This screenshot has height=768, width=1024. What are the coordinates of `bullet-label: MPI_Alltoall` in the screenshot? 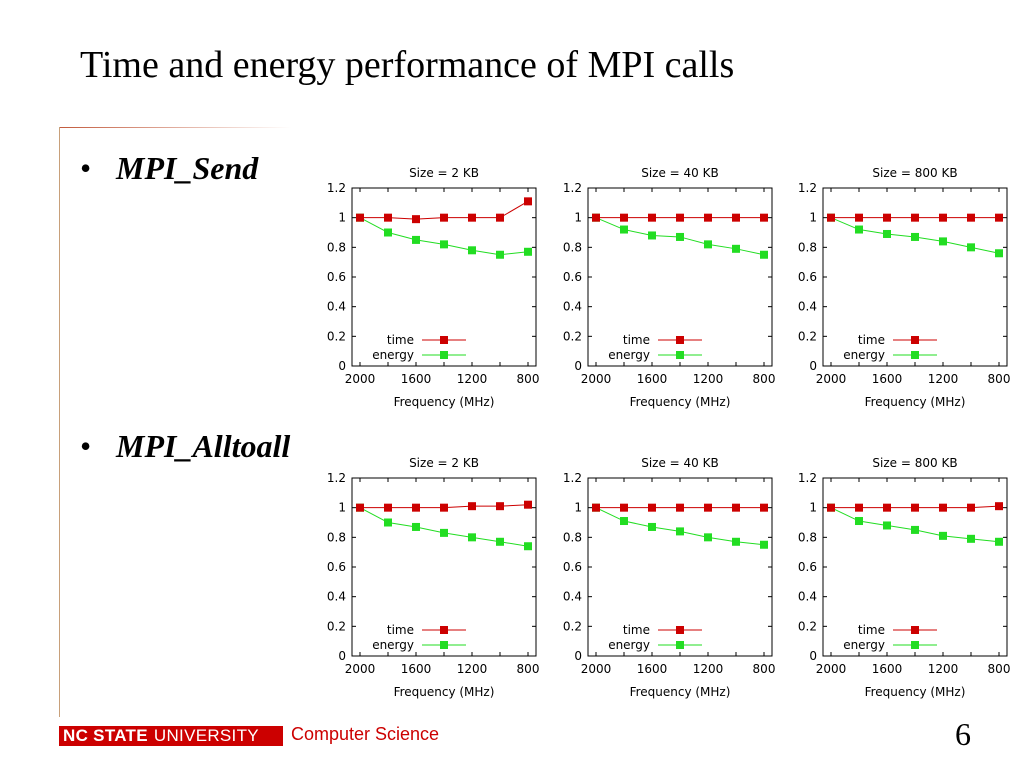 It's located at (203, 446).